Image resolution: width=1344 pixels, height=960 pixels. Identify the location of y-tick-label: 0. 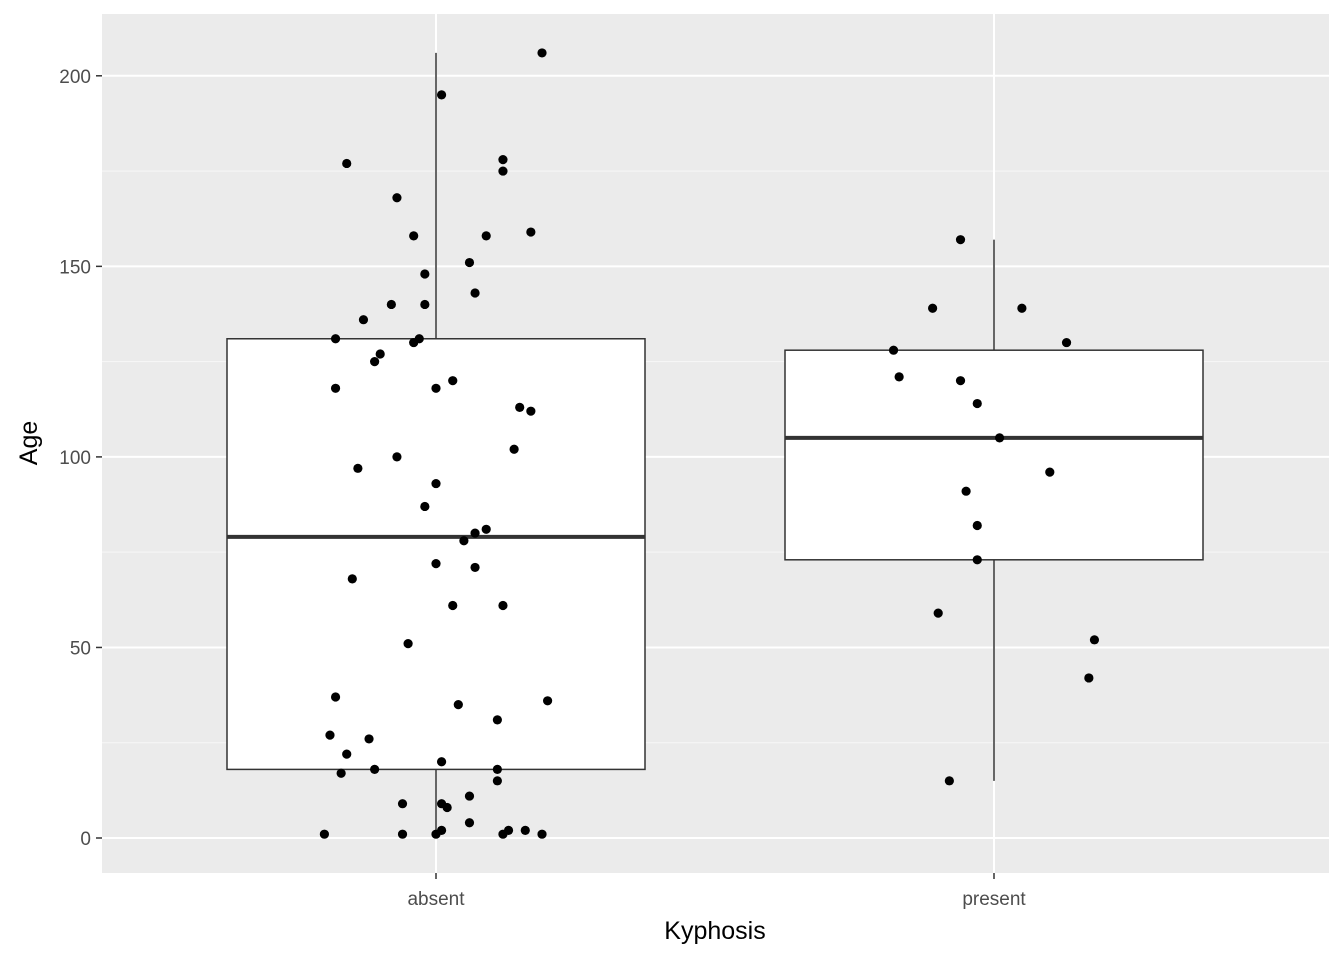
(85, 839).